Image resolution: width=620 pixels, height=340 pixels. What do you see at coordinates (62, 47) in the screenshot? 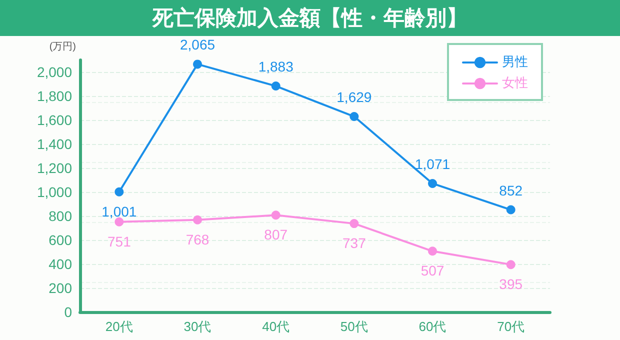
I see `y-axis-title: (万円)` at bounding box center [62, 47].